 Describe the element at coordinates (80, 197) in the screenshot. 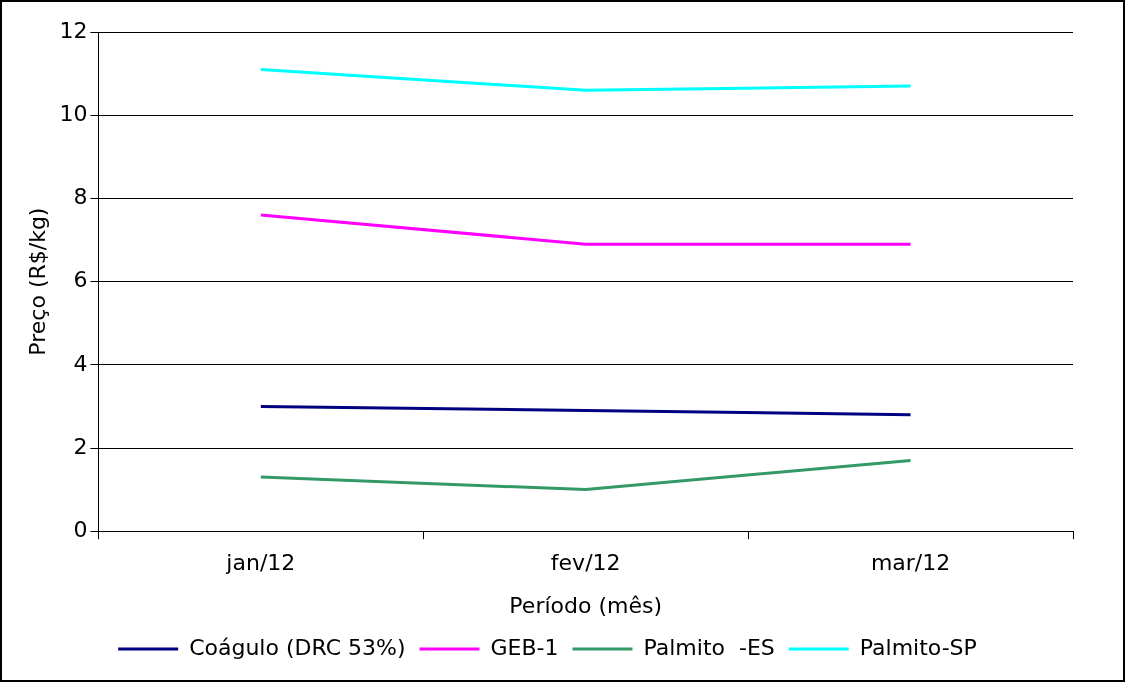

I see `y-tick-label: 8` at that location.